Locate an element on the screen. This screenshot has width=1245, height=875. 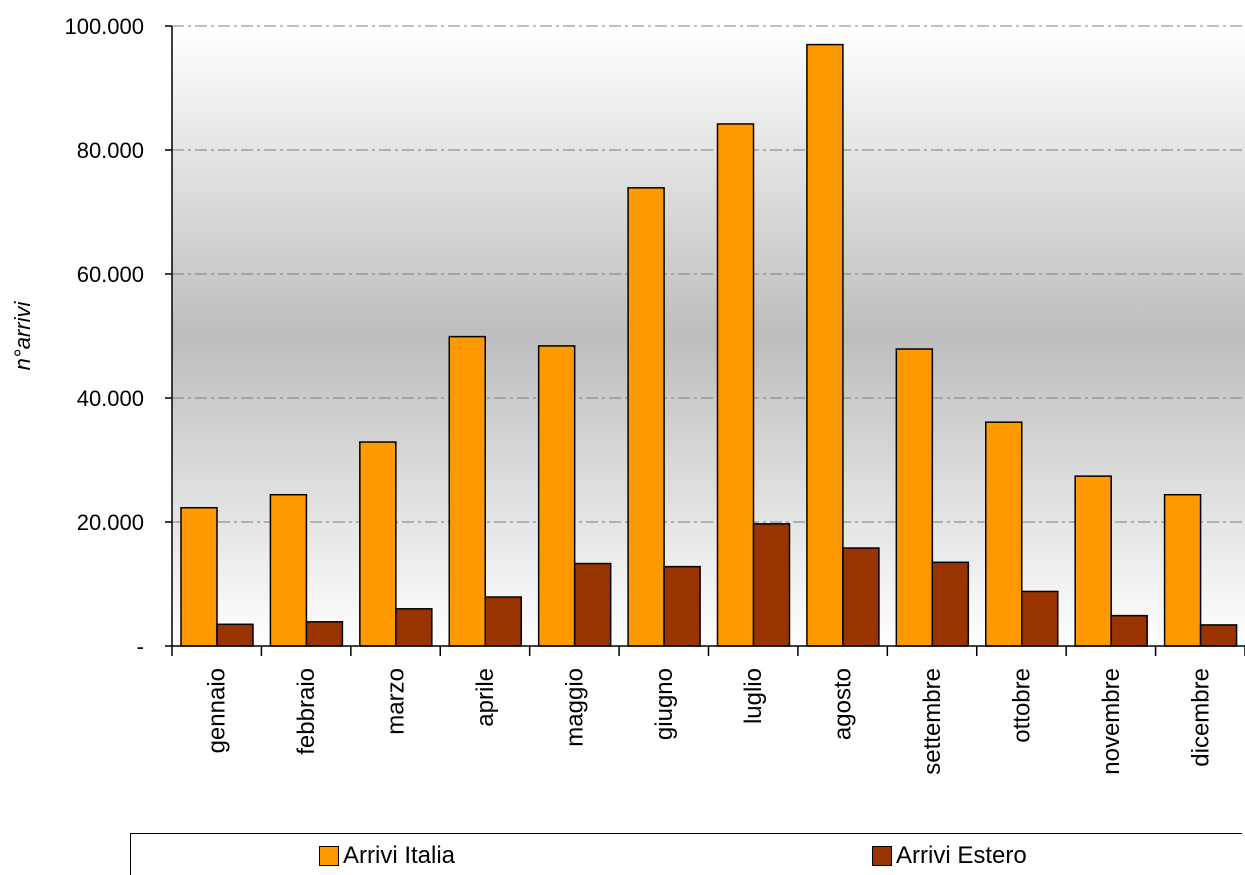
bar-italia-maggio is located at coordinates (556, 496).